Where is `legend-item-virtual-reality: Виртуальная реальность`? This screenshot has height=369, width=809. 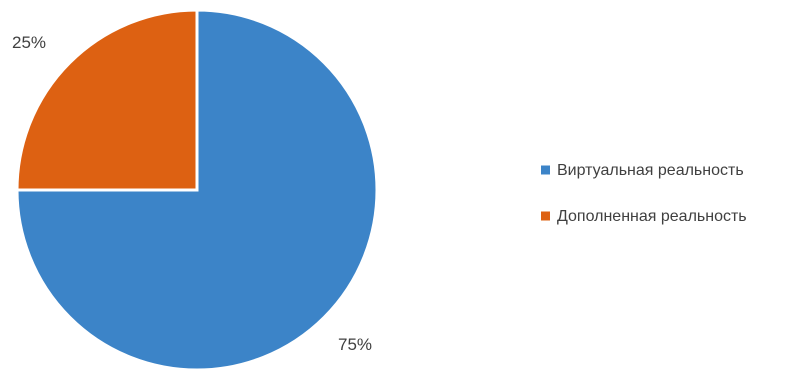
legend-item-virtual-reality: Виртуальная реальность is located at coordinates (642, 170).